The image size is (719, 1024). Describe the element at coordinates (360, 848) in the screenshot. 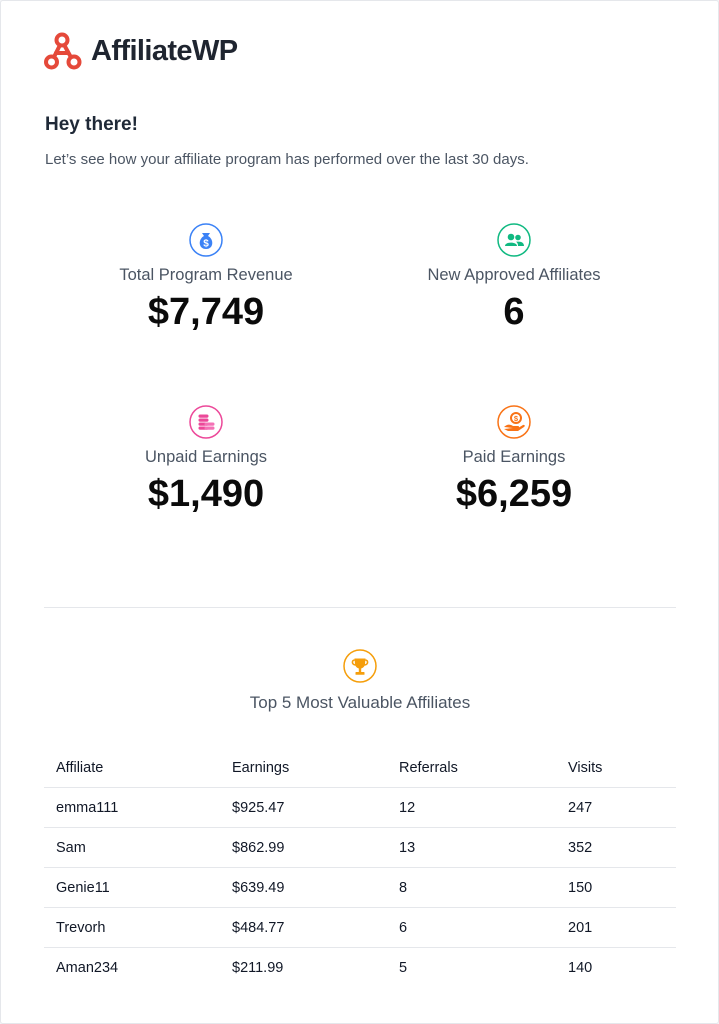

I see `table-row: Sam $862.99 13 352` at that location.